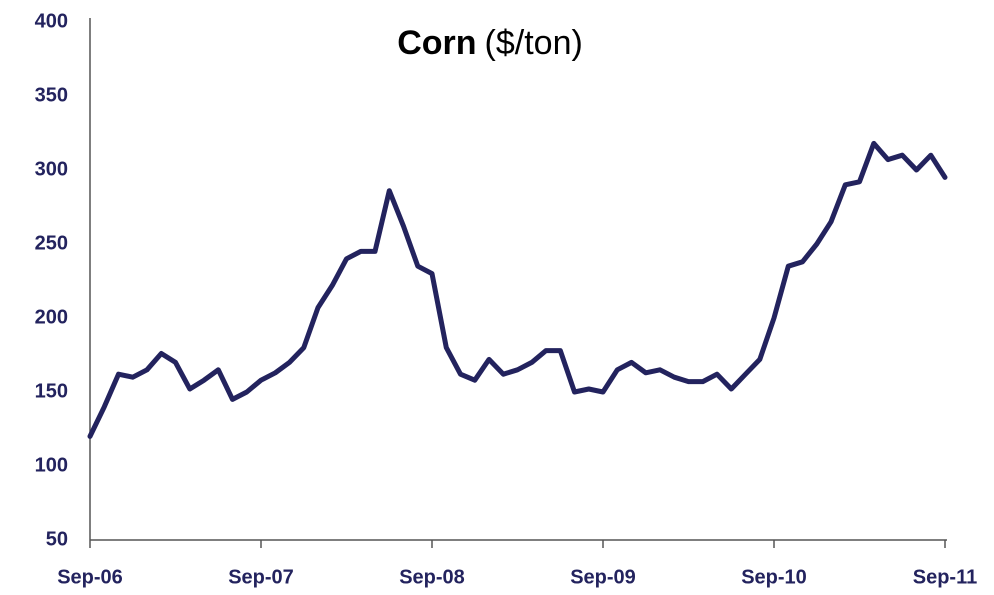 This screenshot has height=595, width=994. Describe the element at coordinates (432, 577) in the screenshot. I see `x-tick-label: Sep-08` at that location.